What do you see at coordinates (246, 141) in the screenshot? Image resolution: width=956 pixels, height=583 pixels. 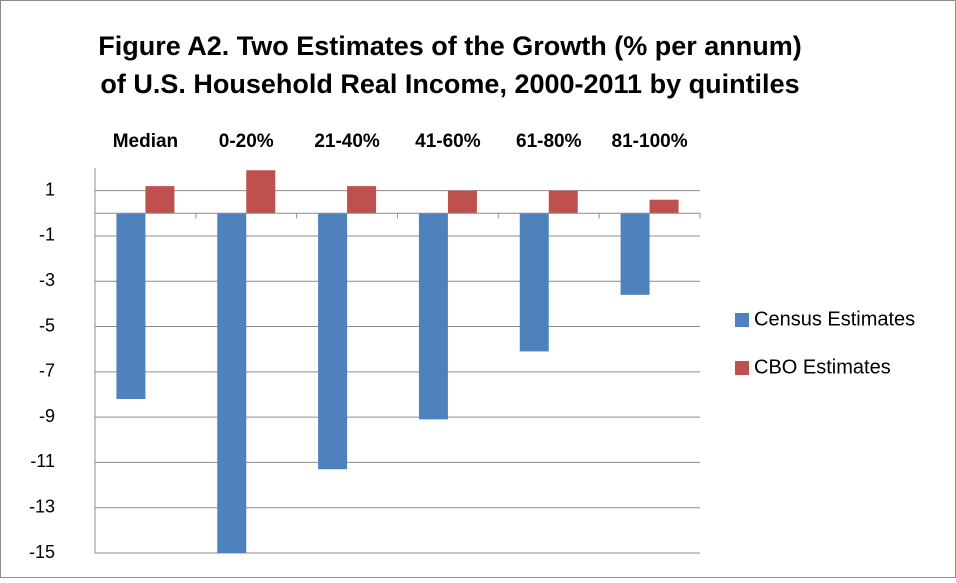 I see `x-tick-label: 0-20%` at bounding box center [246, 141].